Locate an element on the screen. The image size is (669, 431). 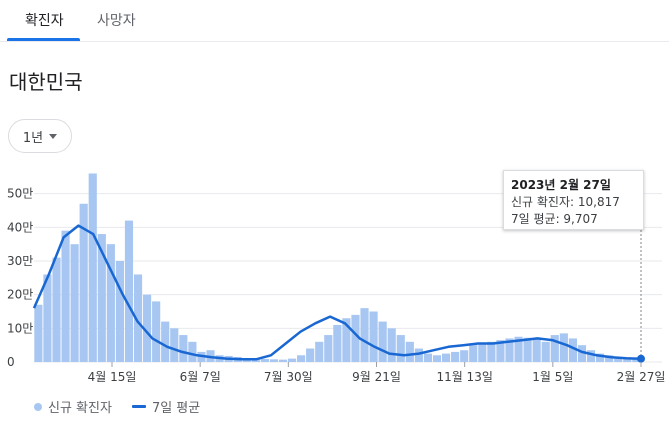
tab-deaths: 사망자 is located at coordinates (116, 21).